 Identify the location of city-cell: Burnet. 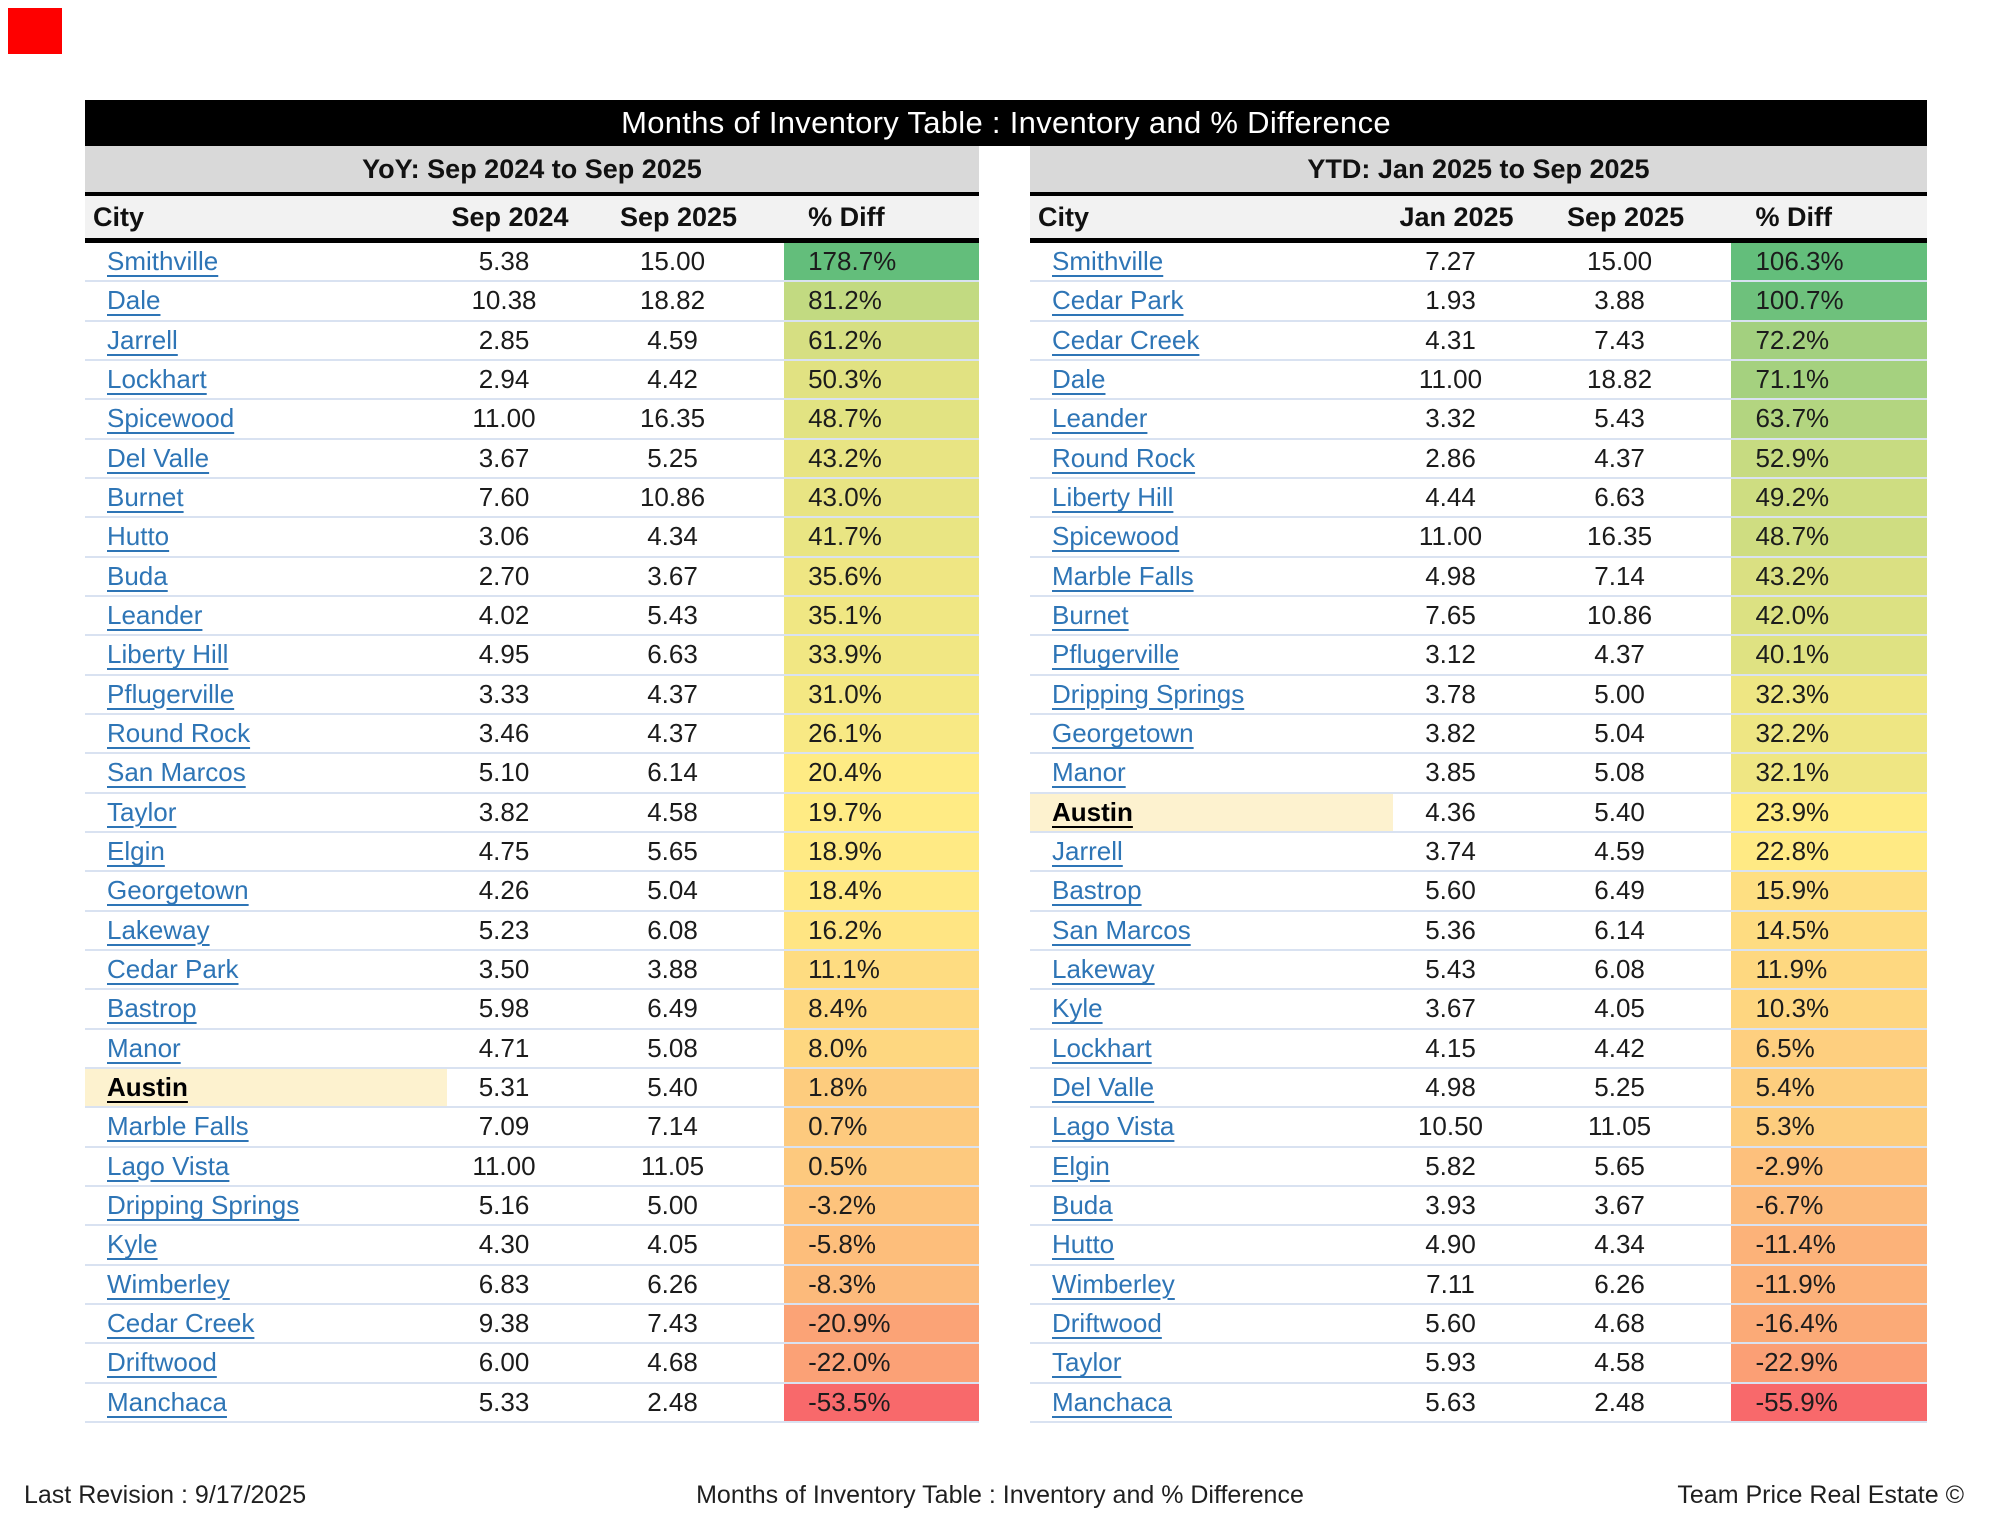
(266, 497).